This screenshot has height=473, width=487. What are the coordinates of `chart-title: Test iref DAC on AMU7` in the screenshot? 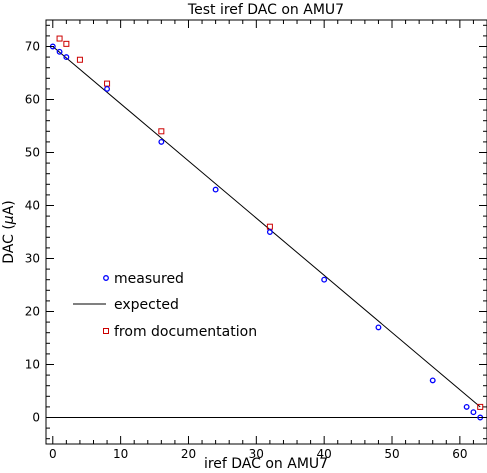 It's located at (265, 10).